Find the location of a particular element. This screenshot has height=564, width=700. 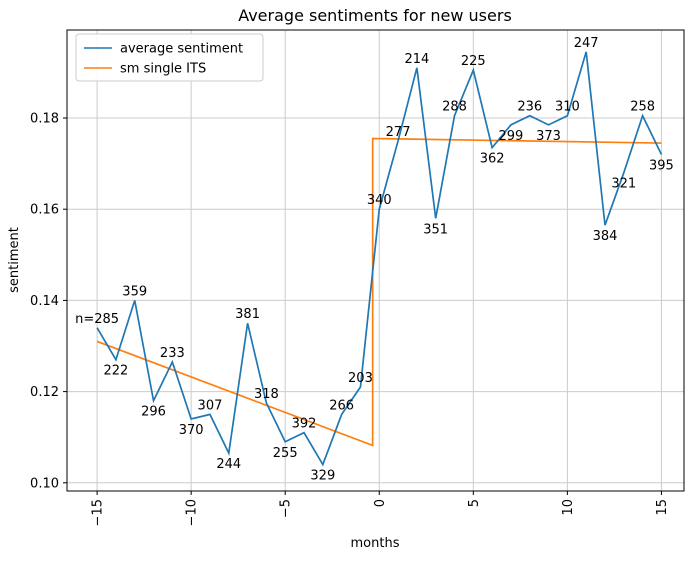

point-annotation: 258 is located at coordinates (642, 107).